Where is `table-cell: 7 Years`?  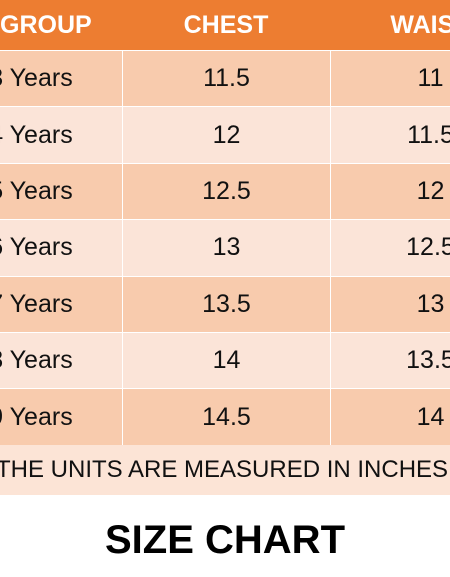 table-cell: 7 Years is located at coordinates (61, 303).